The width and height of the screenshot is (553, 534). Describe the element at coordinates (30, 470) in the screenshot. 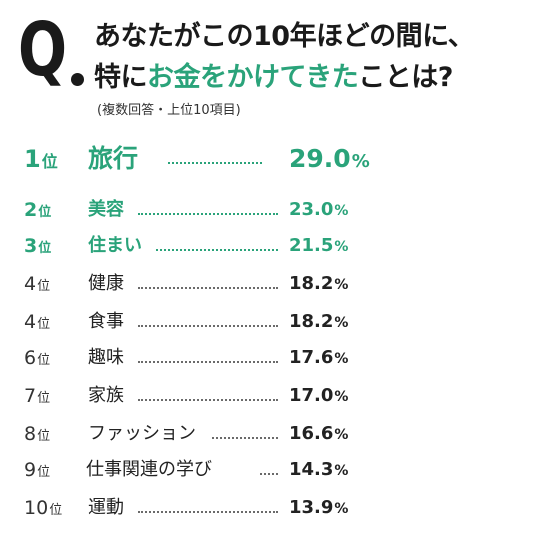

I see `rank-digit: 9` at that location.